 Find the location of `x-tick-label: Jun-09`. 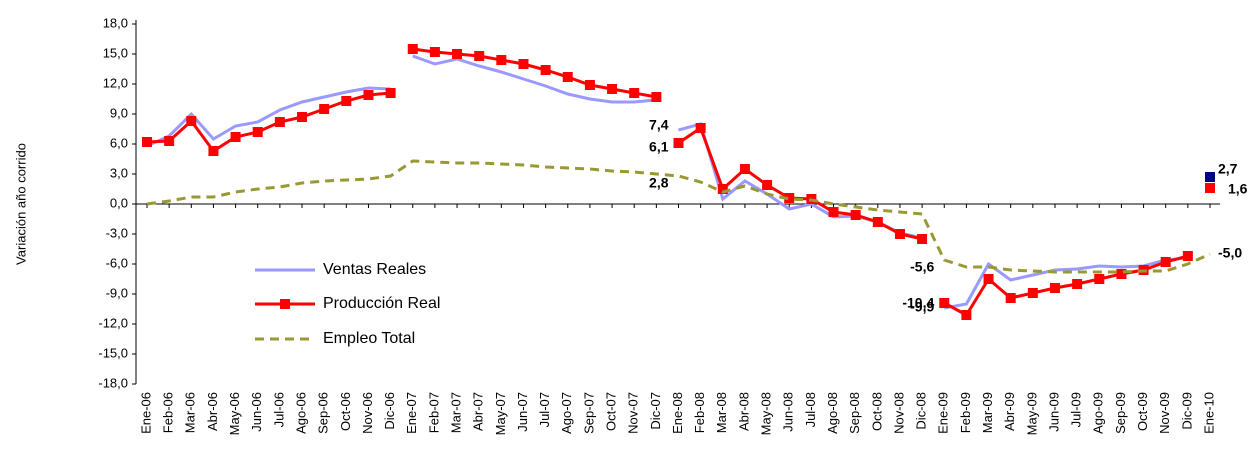

x-tick-label: Jun-09 is located at coordinates (1053, 412).